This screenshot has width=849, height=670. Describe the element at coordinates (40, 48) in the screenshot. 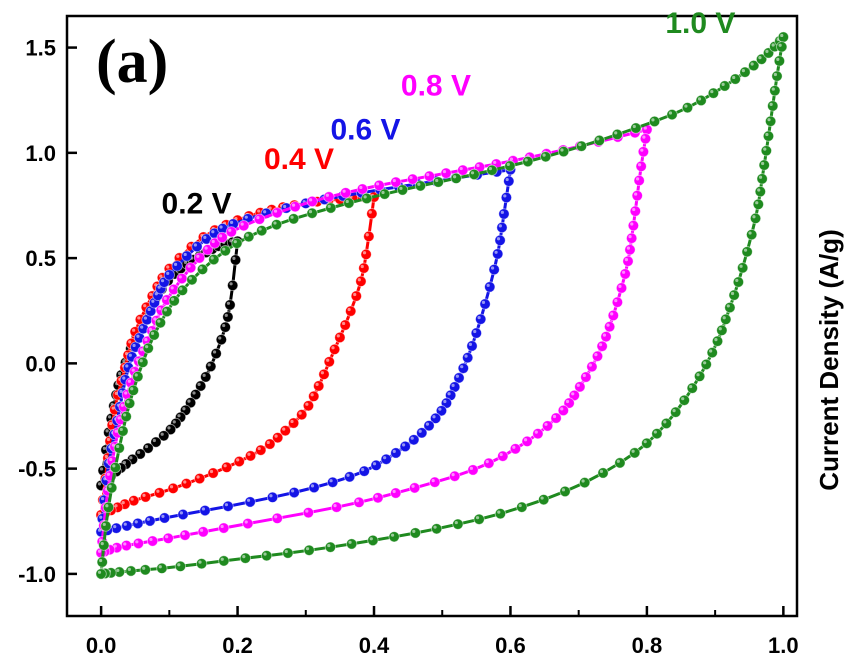

I see `y-tick-label: 1.5` at that location.